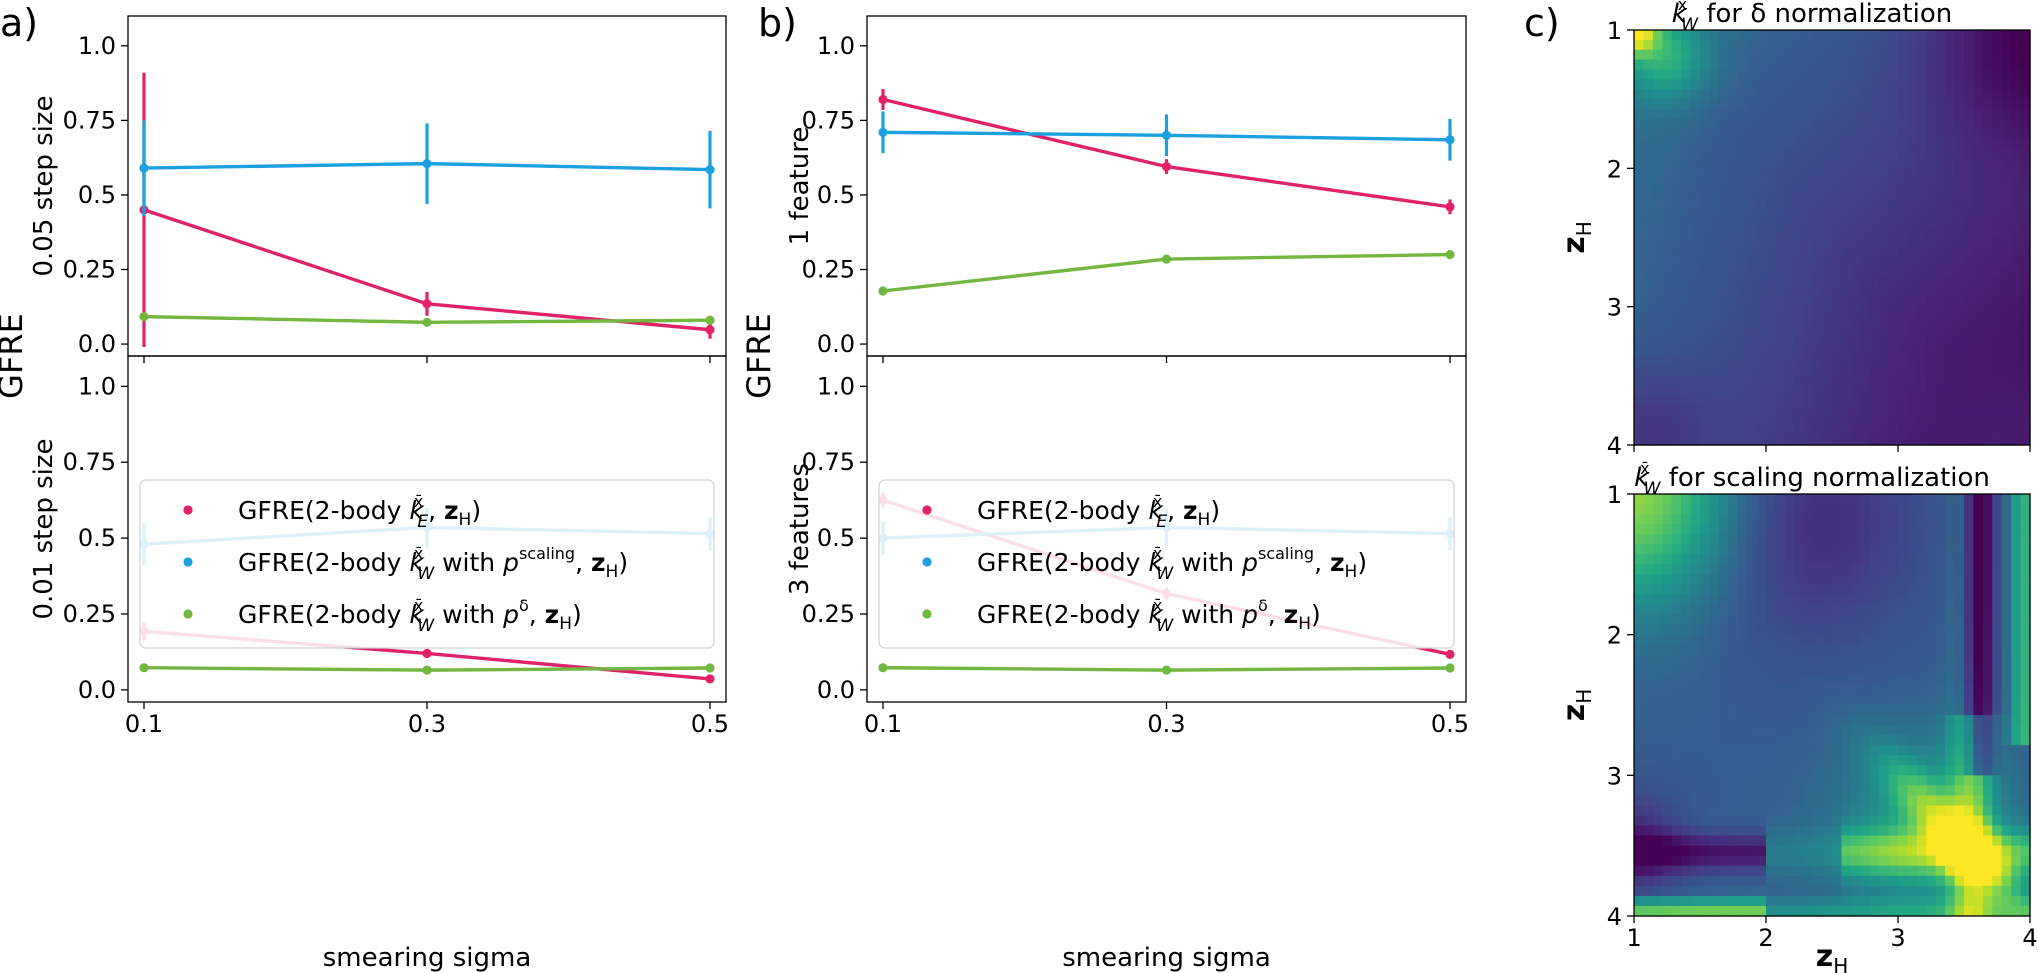 The image size is (2038, 973). Describe the element at coordinates (828, 270) in the screenshot. I see `y-tick-label: 0.25` at that location.